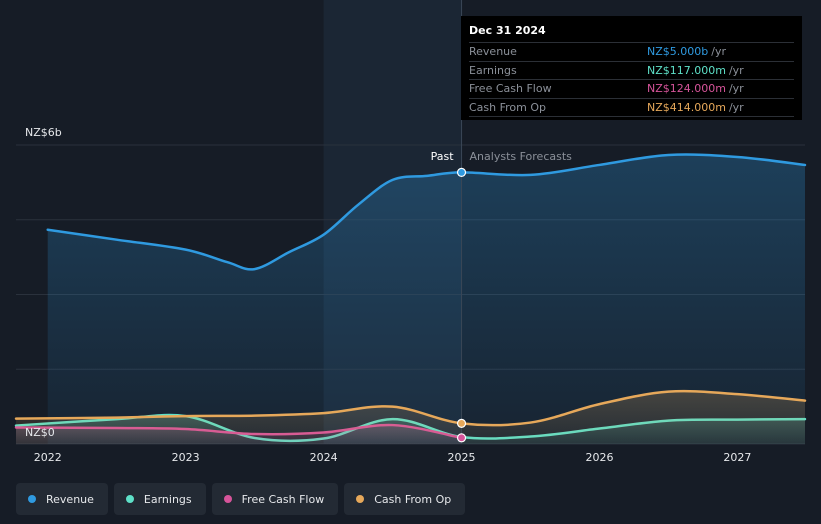 This screenshot has height=524, width=821. I want to click on x-tick-label-2026: 2026, so click(599, 457).